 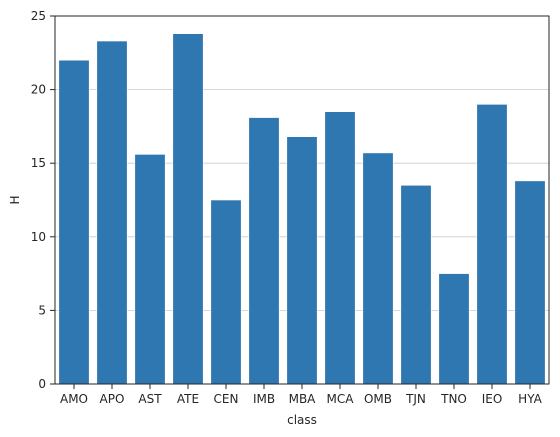 What do you see at coordinates (188, 209) in the screenshot?
I see `bar-ate` at bounding box center [188, 209].